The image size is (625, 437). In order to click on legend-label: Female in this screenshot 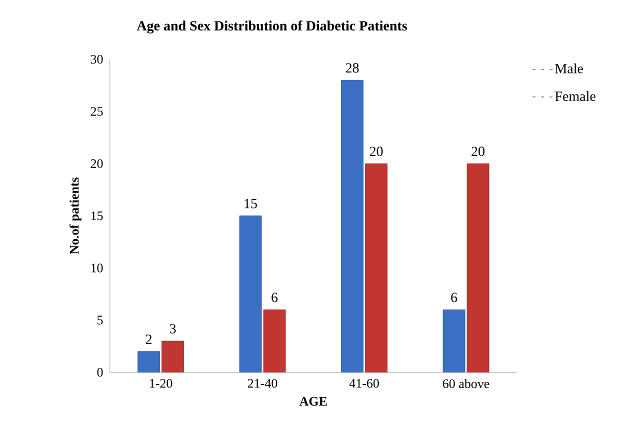, I will do `click(575, 96)`.